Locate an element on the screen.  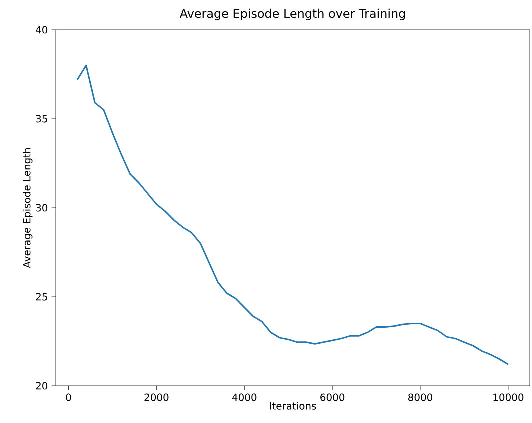
y-tick-label: 30 is located at coordinates (42, 208).